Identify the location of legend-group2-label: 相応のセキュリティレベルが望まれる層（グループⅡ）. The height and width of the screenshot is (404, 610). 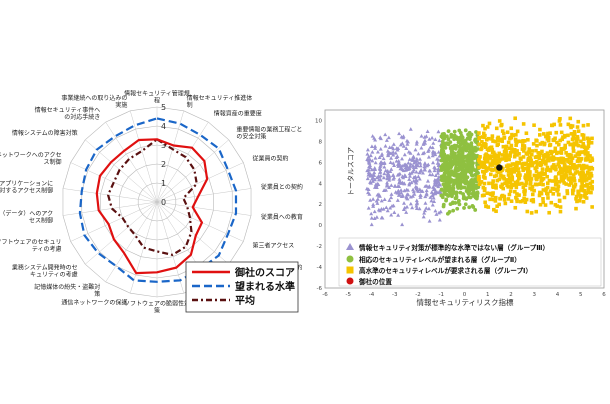
(440, 259).